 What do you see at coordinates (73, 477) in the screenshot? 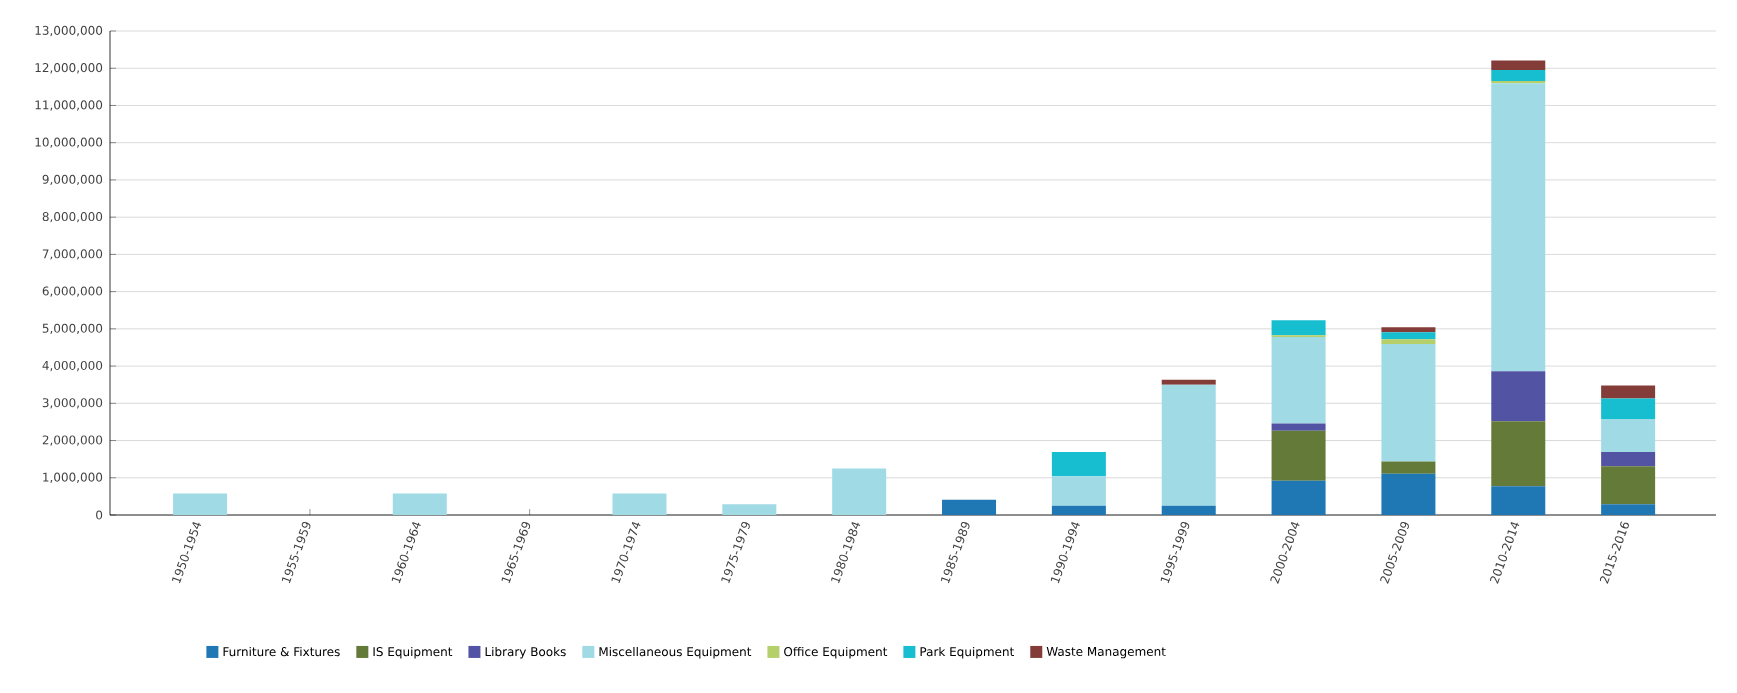
I see `y-tick-label: 1,000,000` at bounding box center [73, 477].